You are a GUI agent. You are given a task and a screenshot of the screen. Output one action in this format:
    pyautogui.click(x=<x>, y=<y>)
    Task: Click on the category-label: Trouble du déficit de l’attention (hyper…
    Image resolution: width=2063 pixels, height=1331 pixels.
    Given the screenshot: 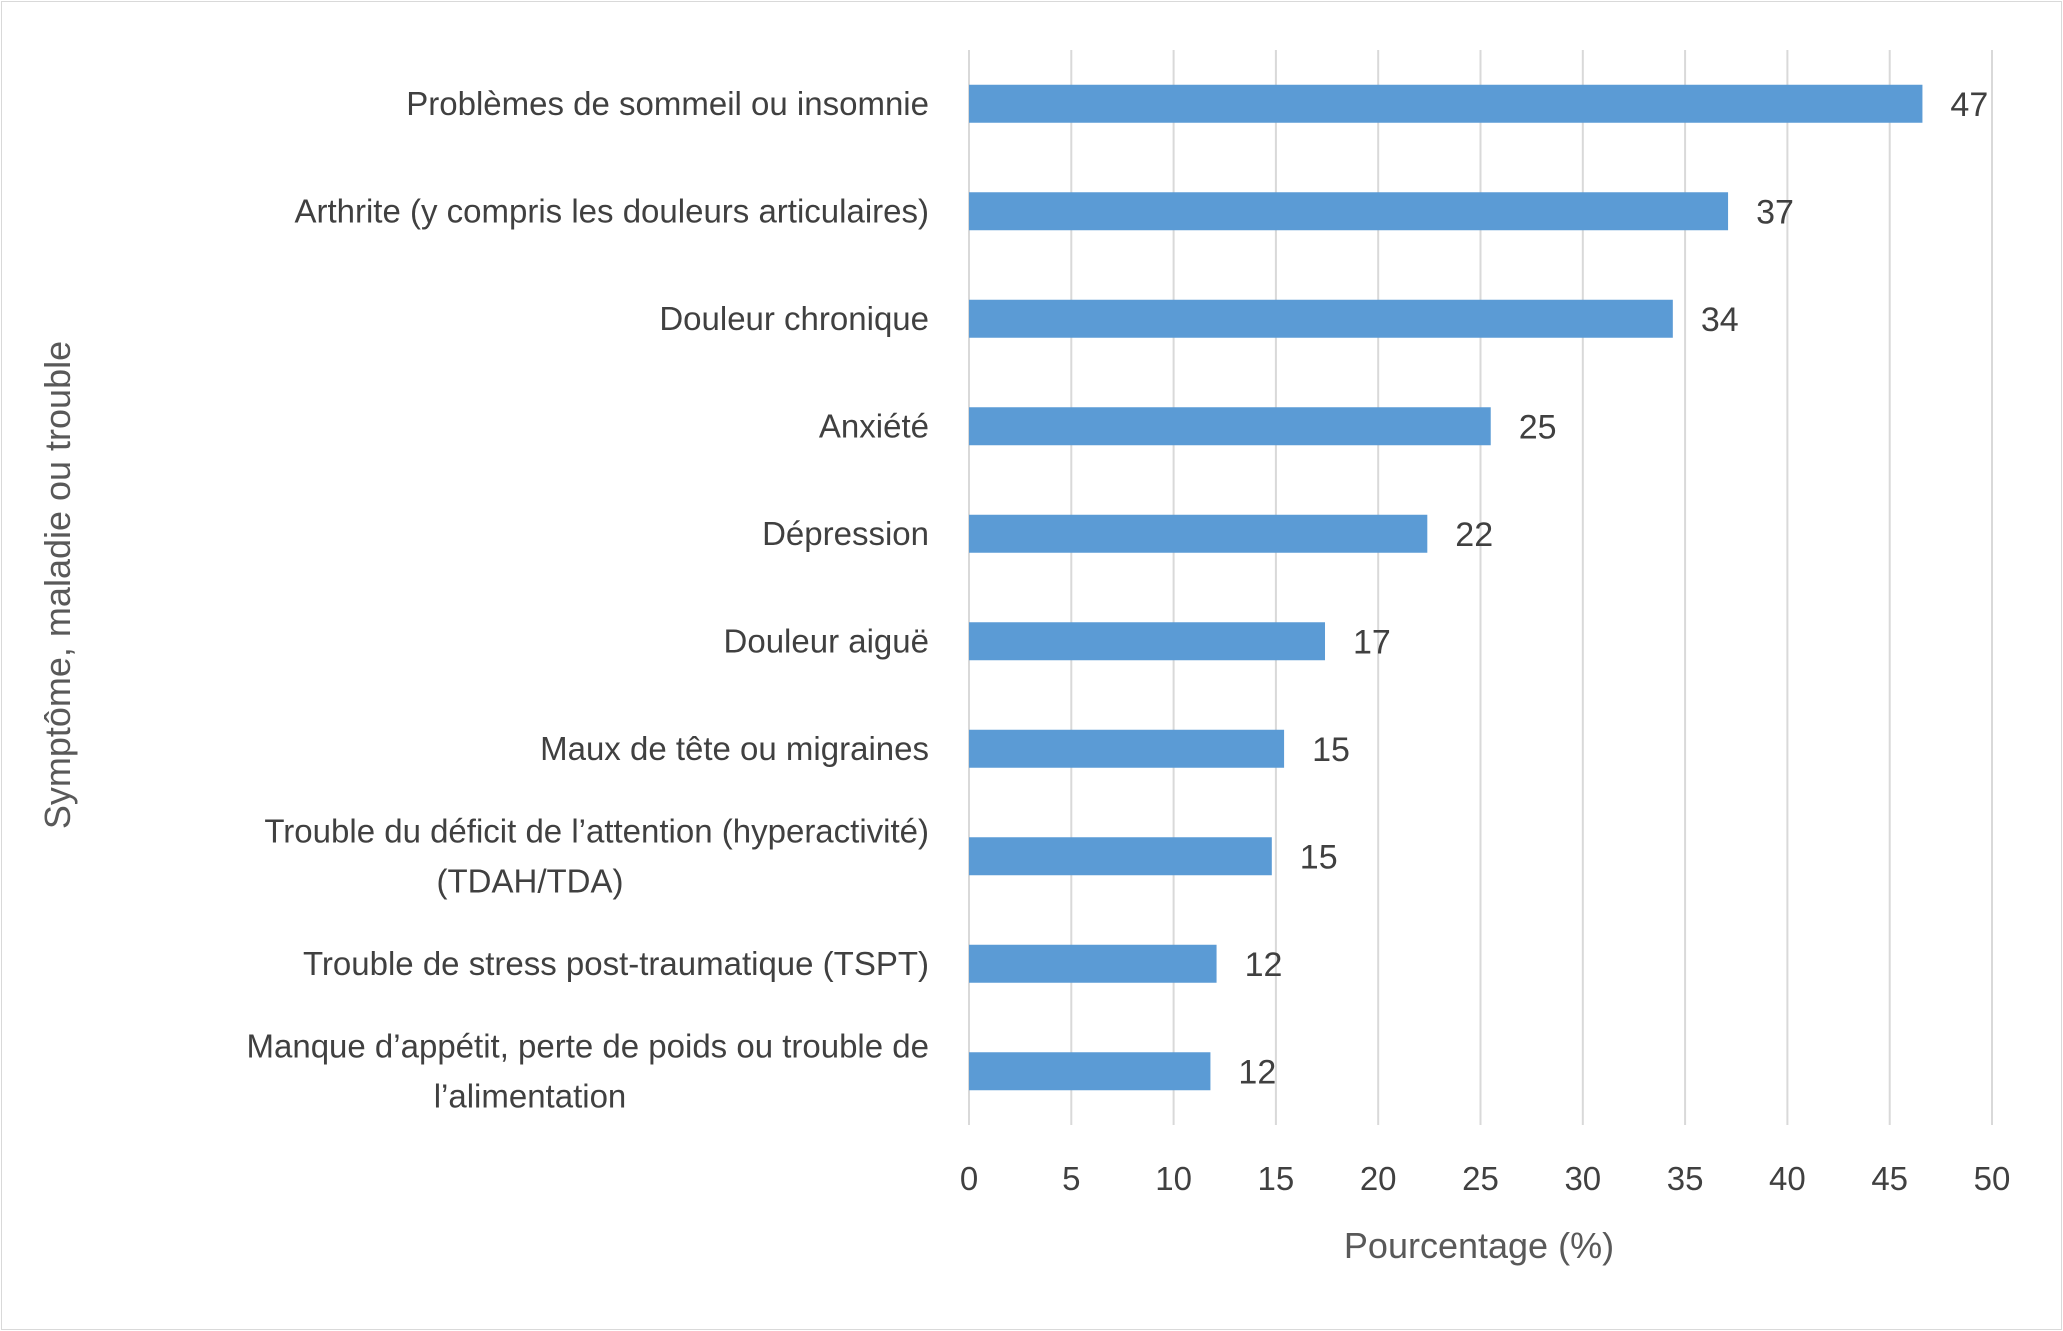 What is the action you would take?
    pyautogui.click(x=596, y=855)
    